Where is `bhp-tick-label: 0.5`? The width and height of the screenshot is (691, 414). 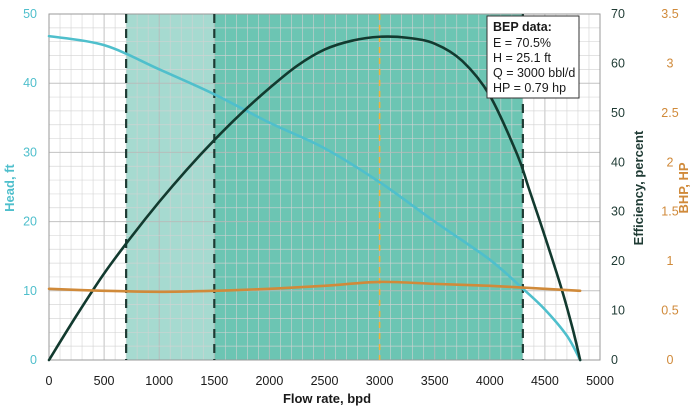
bhp-tick-label: 0.5 is located at coordinates (669, 311).